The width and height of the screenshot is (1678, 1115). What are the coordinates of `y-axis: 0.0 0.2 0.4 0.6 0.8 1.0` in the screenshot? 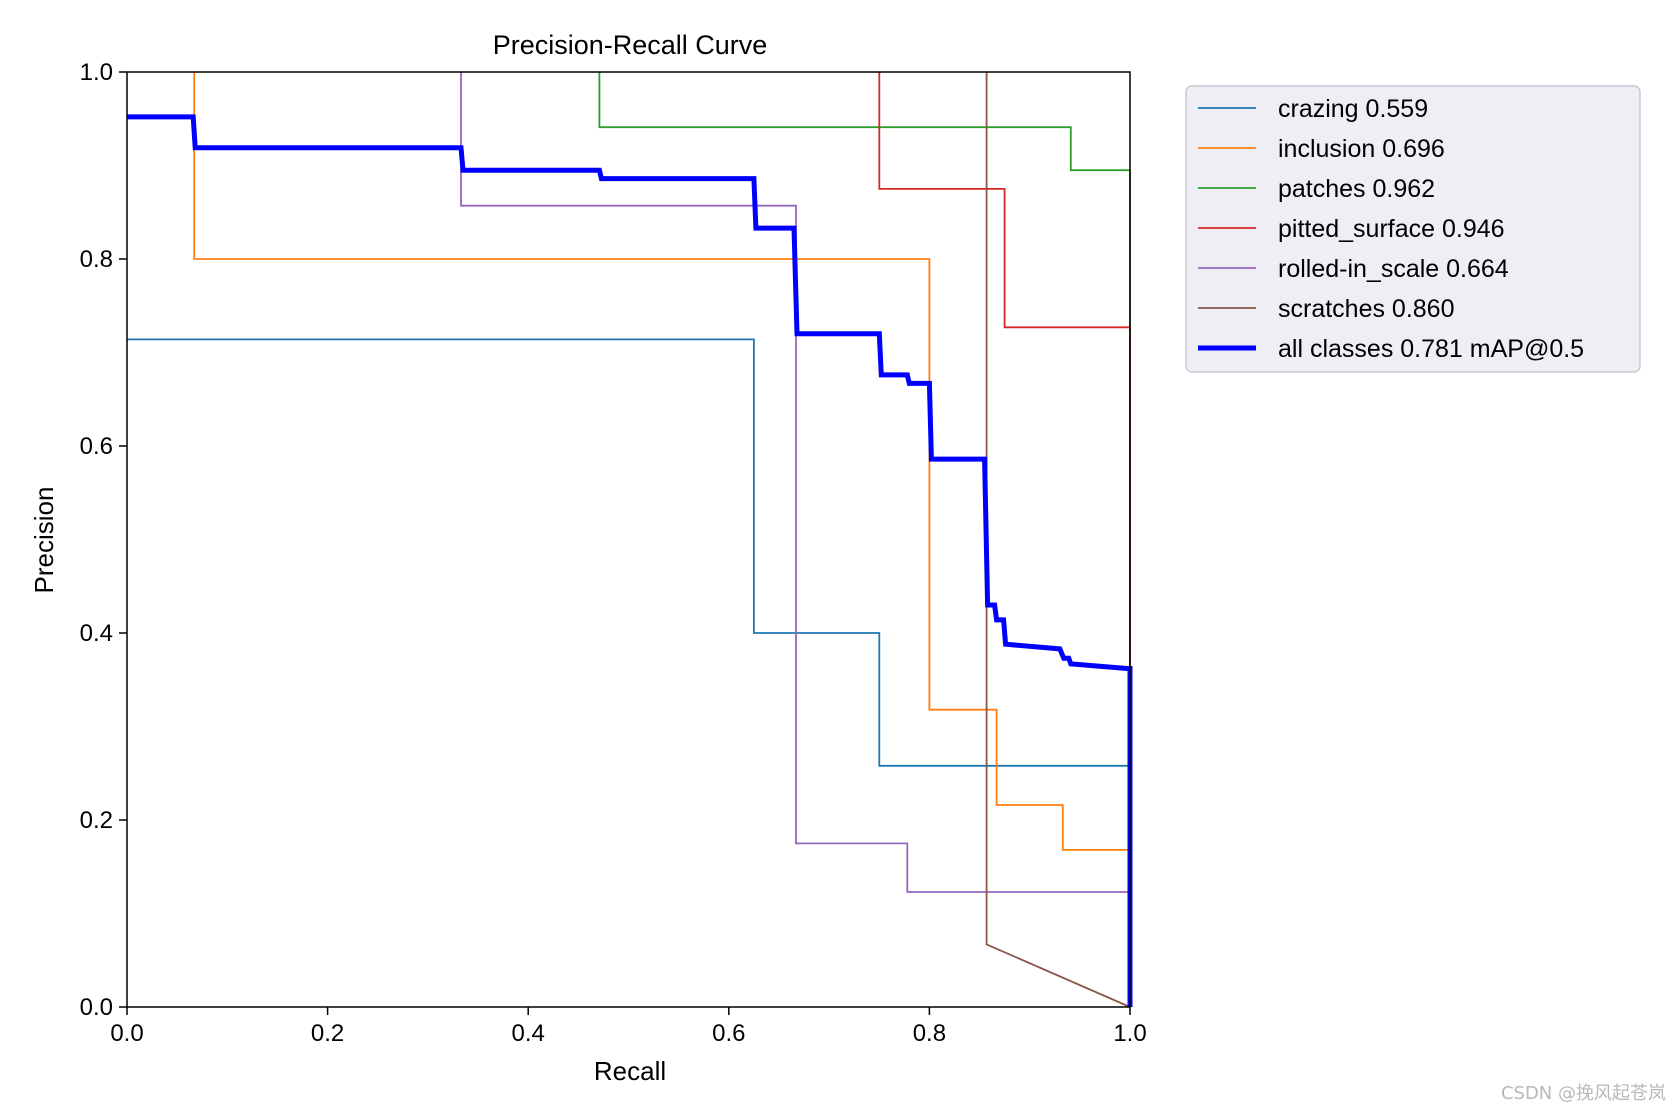 It's located at (103, 540).